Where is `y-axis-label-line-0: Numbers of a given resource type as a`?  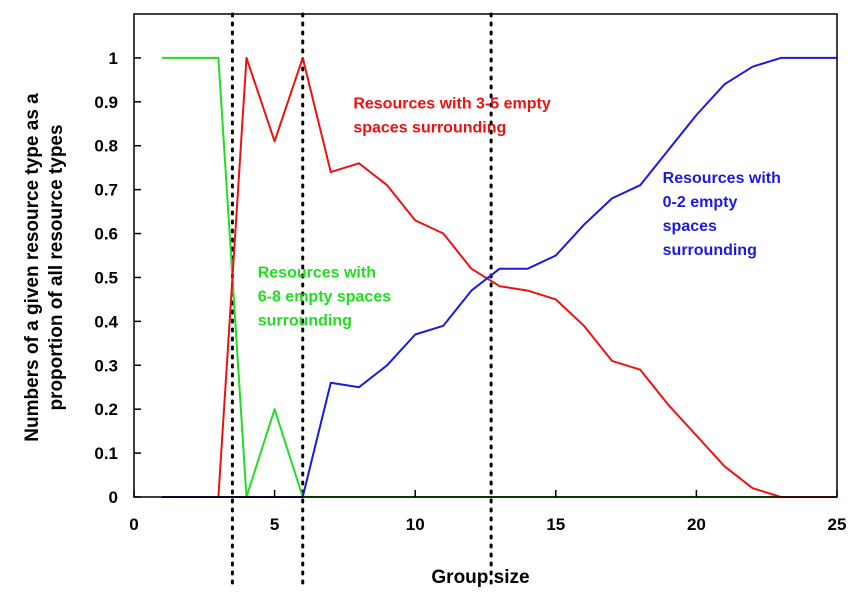
y-axis-label-line-0: Numbers of a given resource type as a is located at coordinates (32, 267).